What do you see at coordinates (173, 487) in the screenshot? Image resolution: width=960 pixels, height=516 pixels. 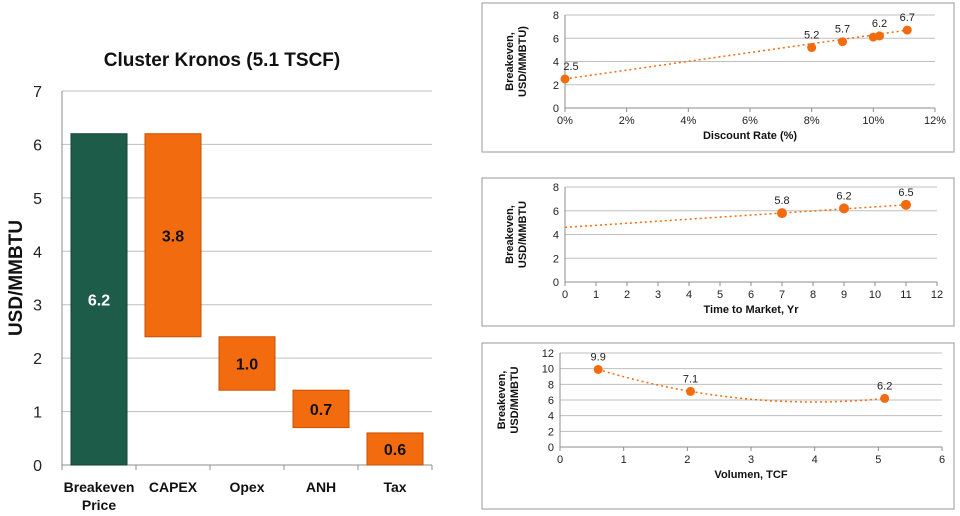 I see `x-category-label: CAPEX` at bounding box center [173, 487].